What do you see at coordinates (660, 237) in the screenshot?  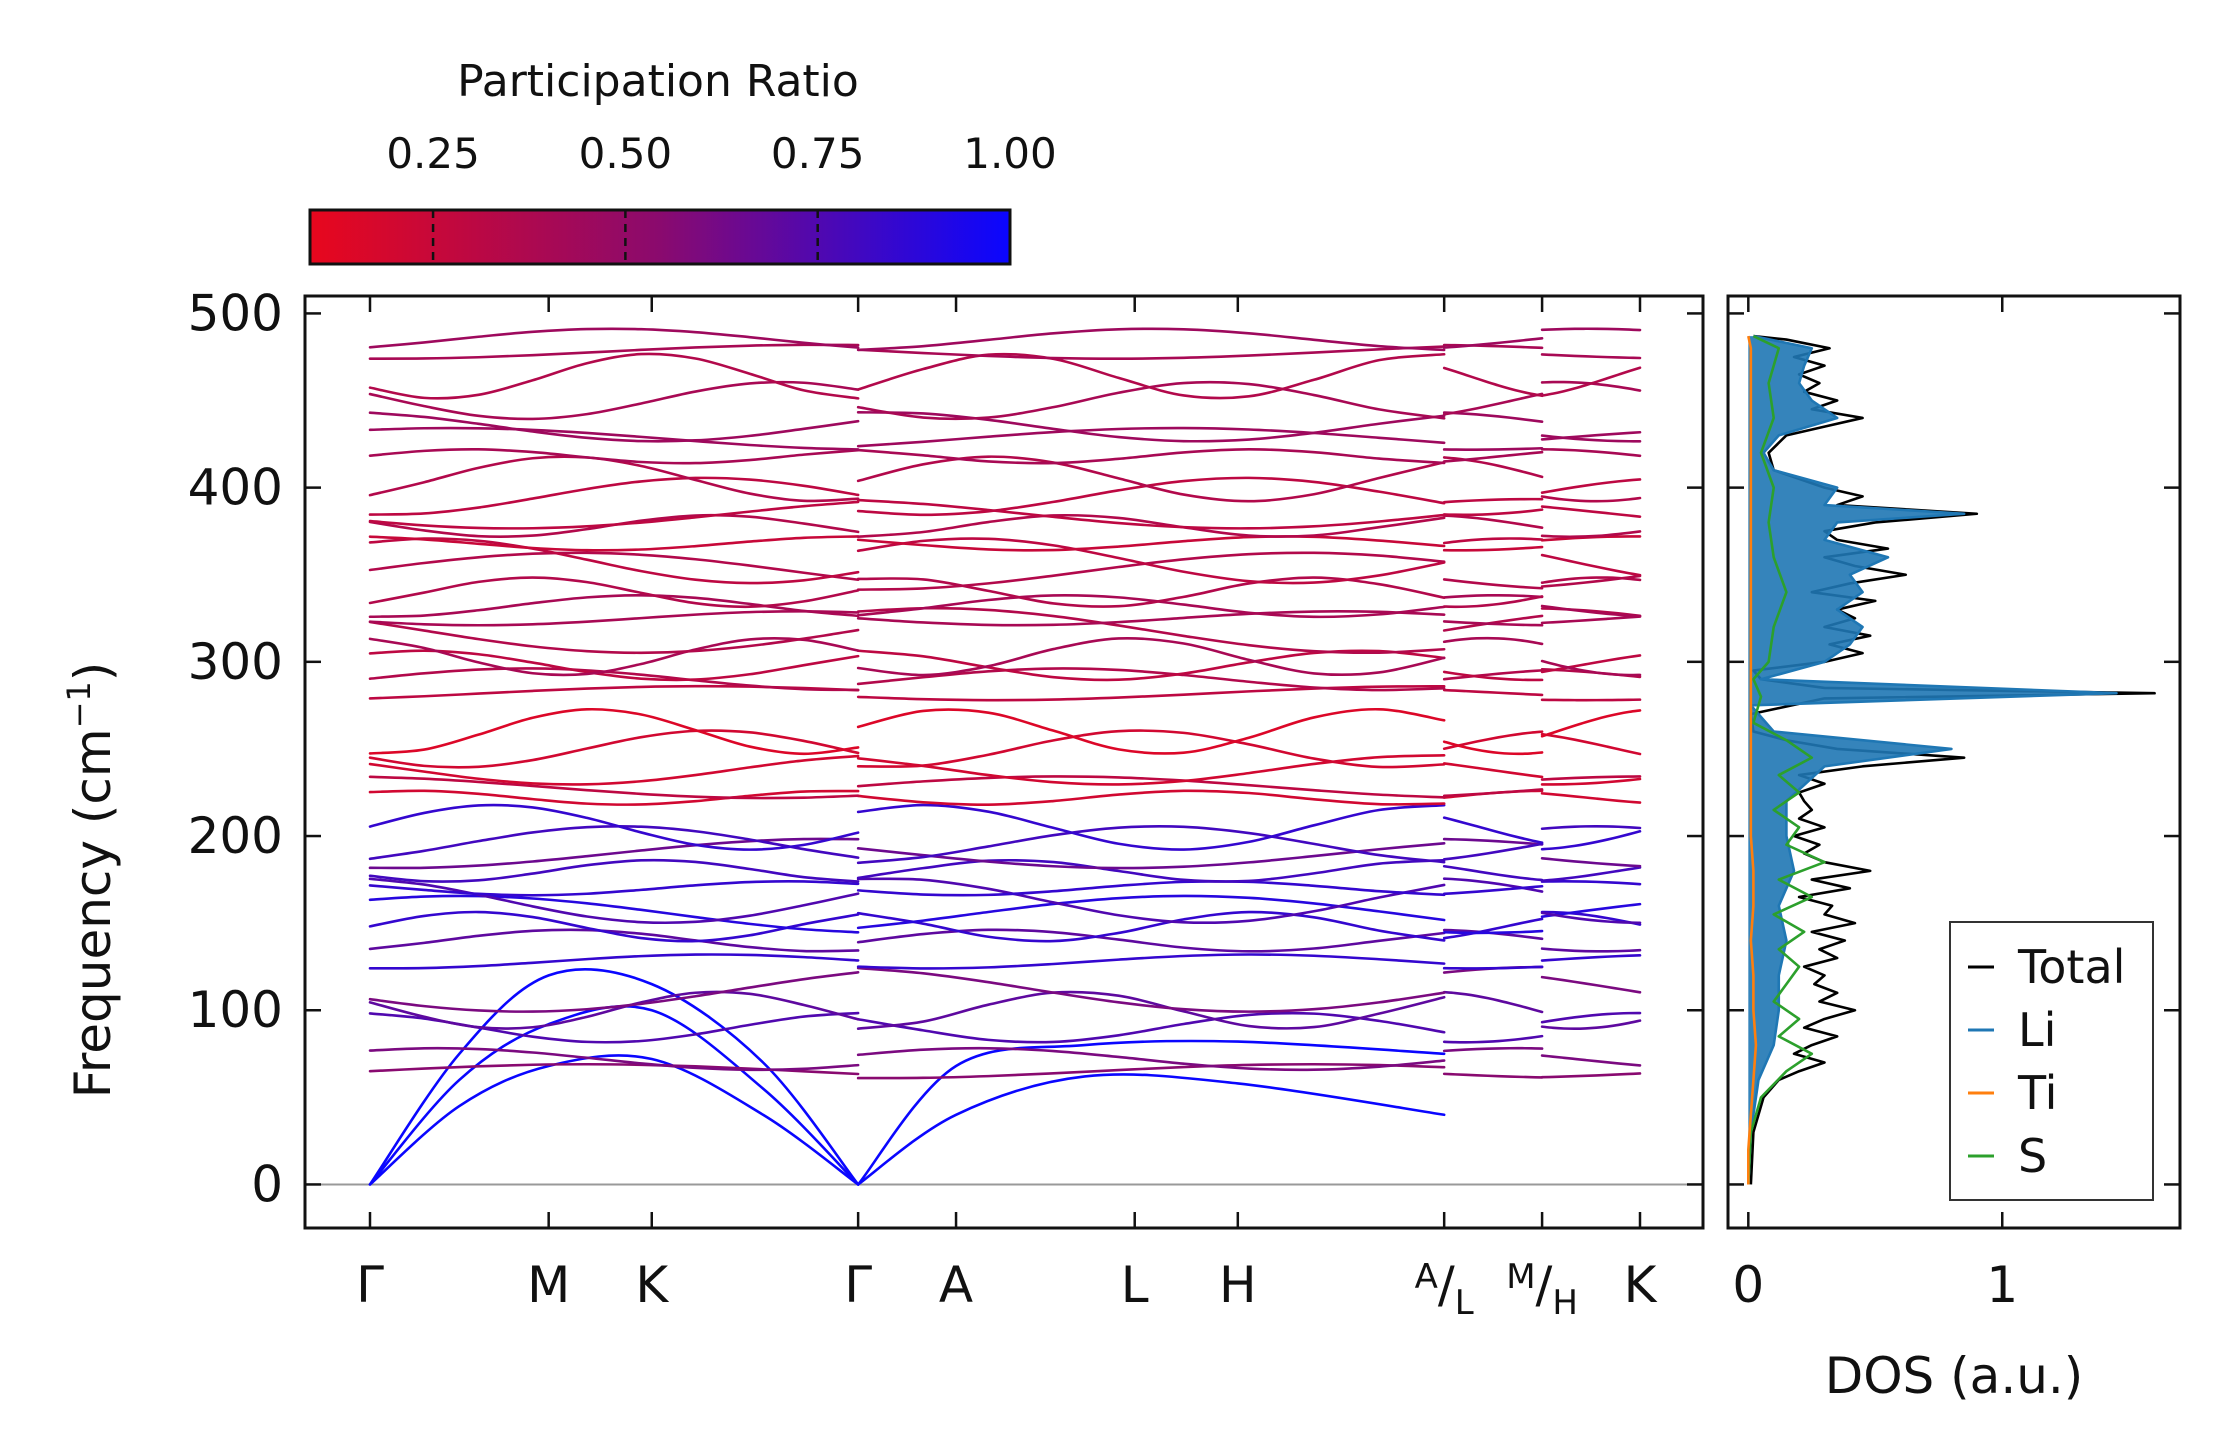 I see `colorbar-gradient` at bounding box center [660, 237].